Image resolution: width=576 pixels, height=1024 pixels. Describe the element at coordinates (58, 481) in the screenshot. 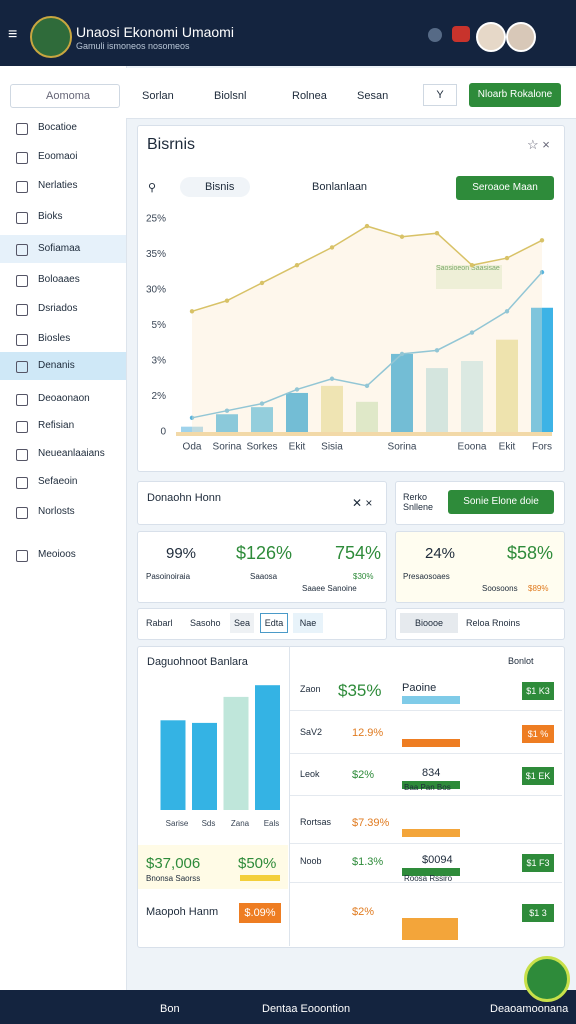

I see `nav-item: Sefaeoin` at that location.